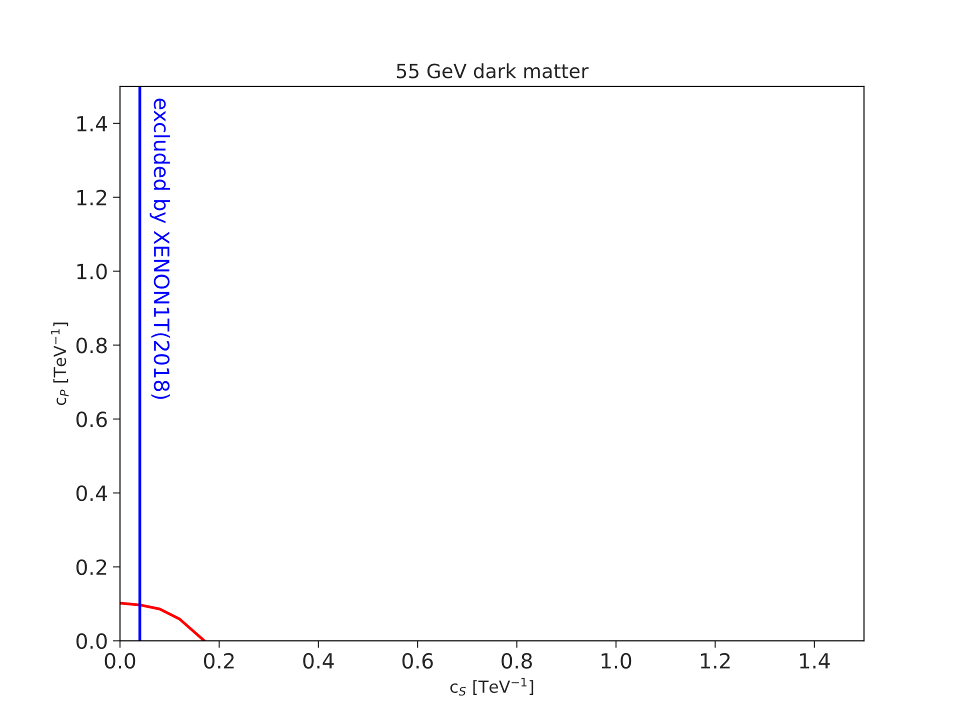 The height and width of the screenshot is (720, 960). I want to click on y-tick-label: 0.2, so click(91, 567).